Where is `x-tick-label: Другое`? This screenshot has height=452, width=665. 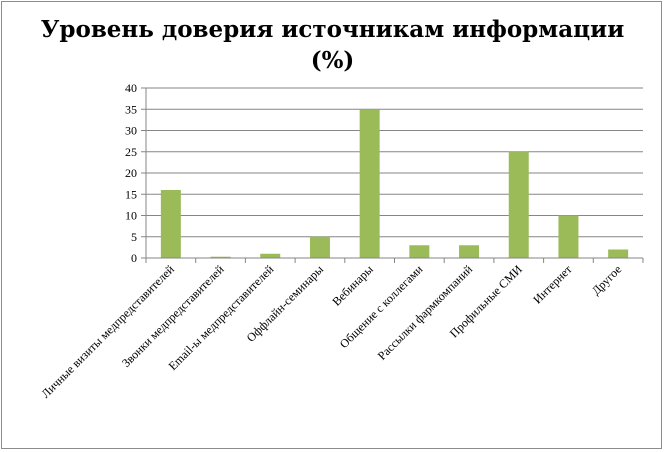
x-tick-label: Другое is located at coordinates (606, 279).